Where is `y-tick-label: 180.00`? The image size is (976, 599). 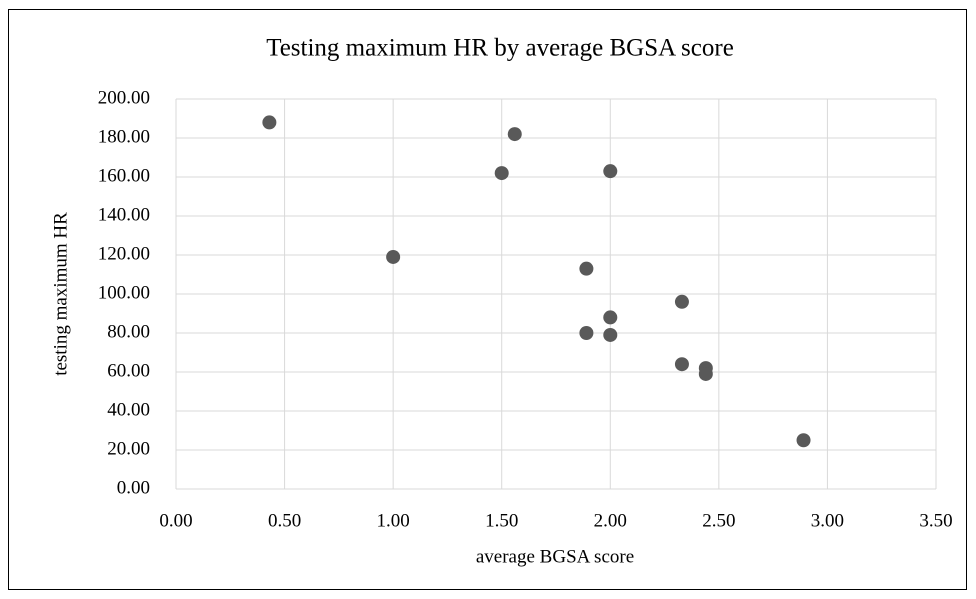 y-tick-label: 180.00 is located at coordinates (124, 136).